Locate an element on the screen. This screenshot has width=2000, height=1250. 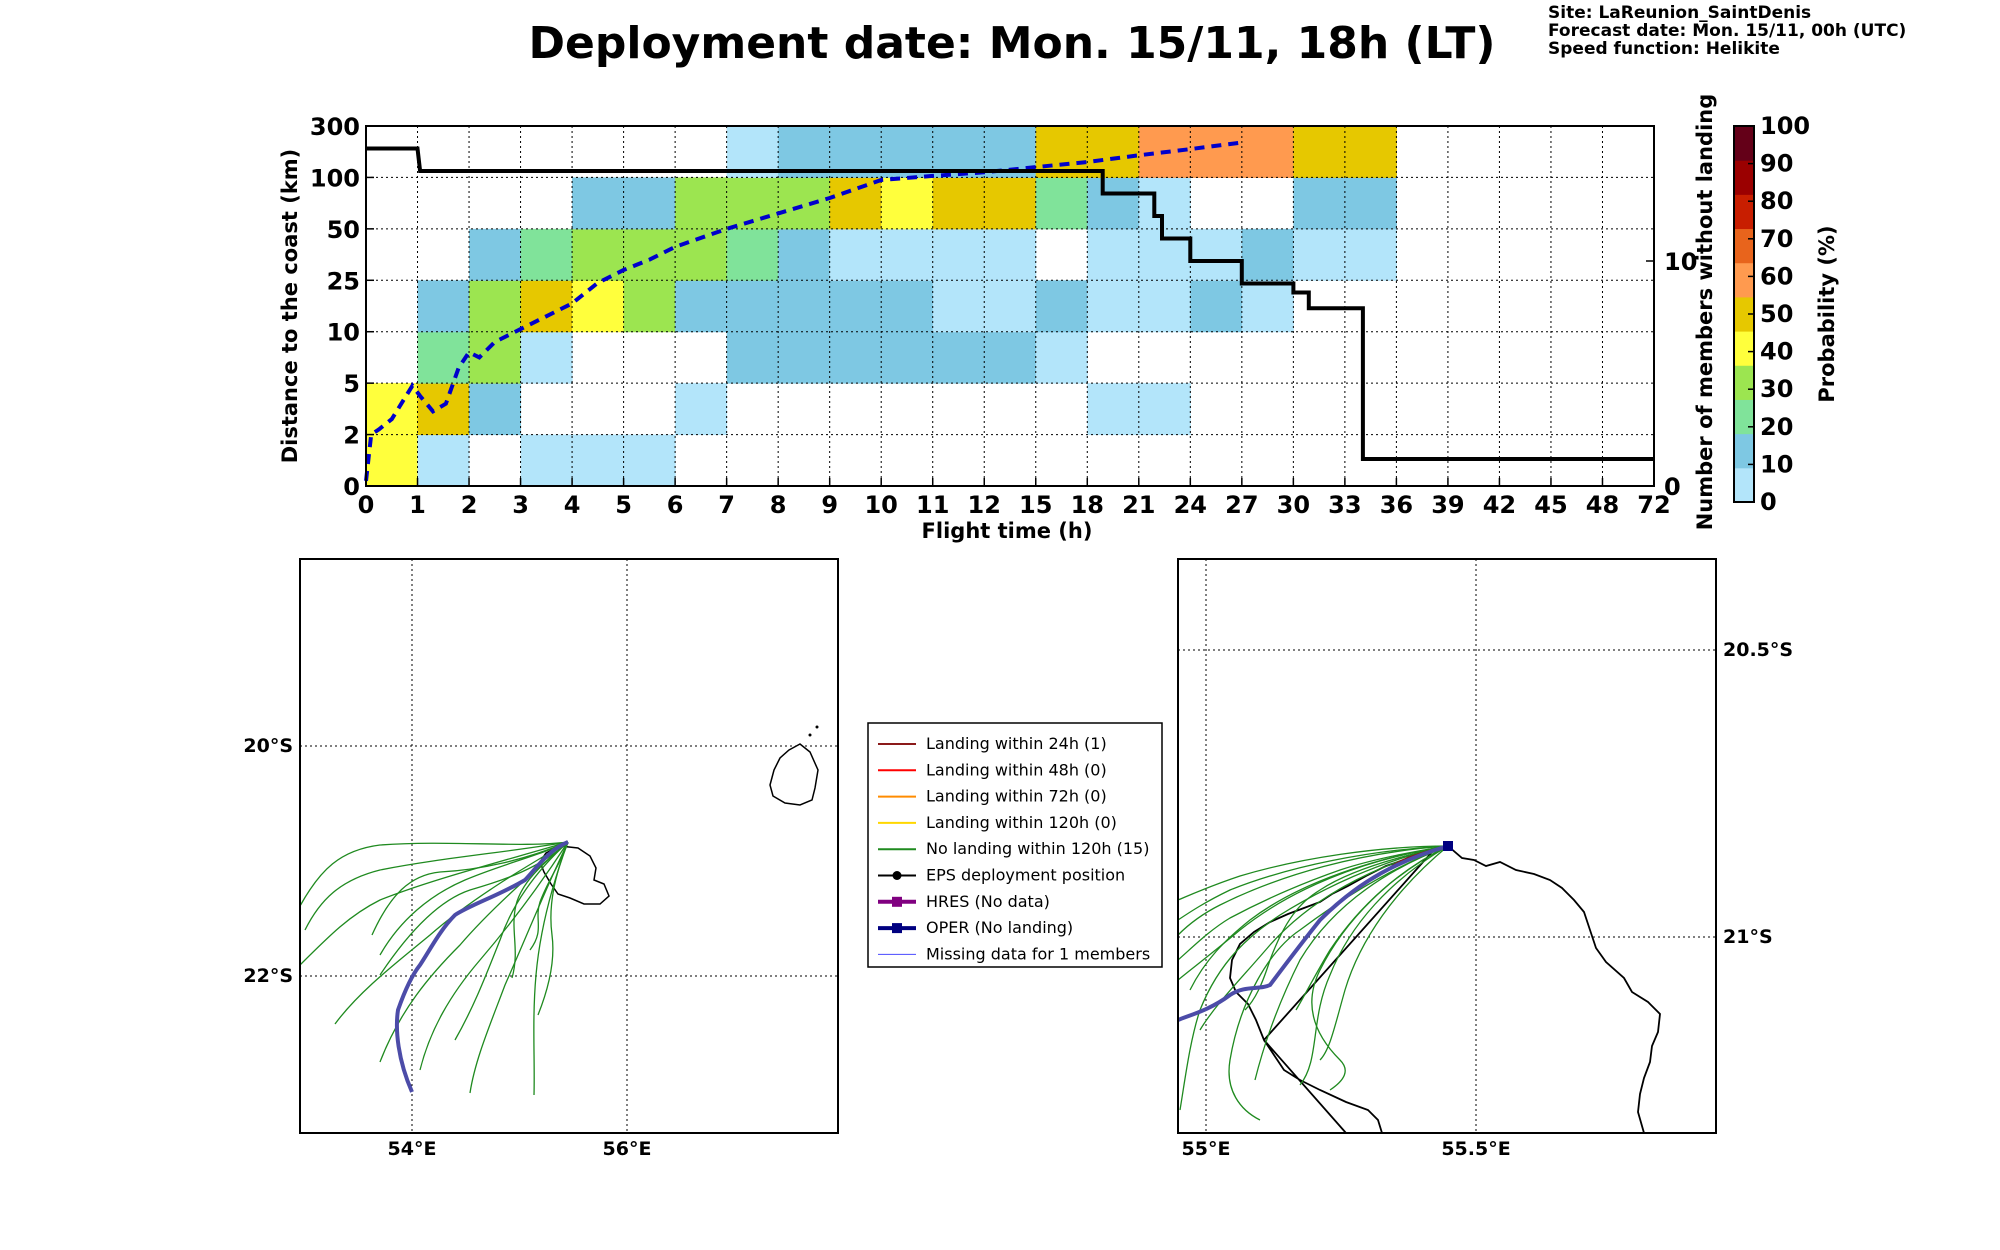
x-tick-label: 0 is located at coordinates (366, 505).